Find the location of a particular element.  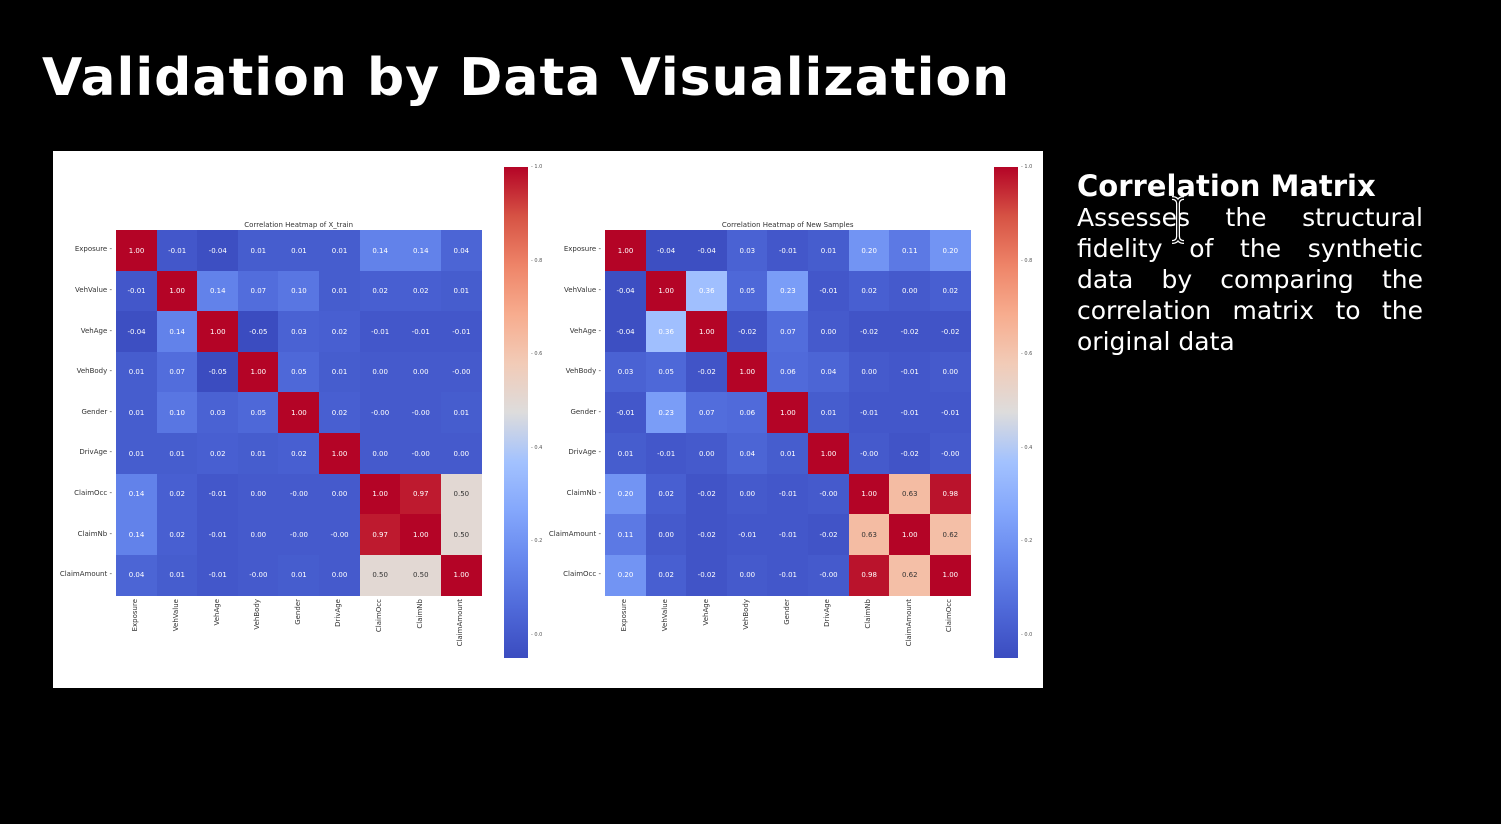

side-heading: Correlation Matrix is located at coordinates (1226, 186).